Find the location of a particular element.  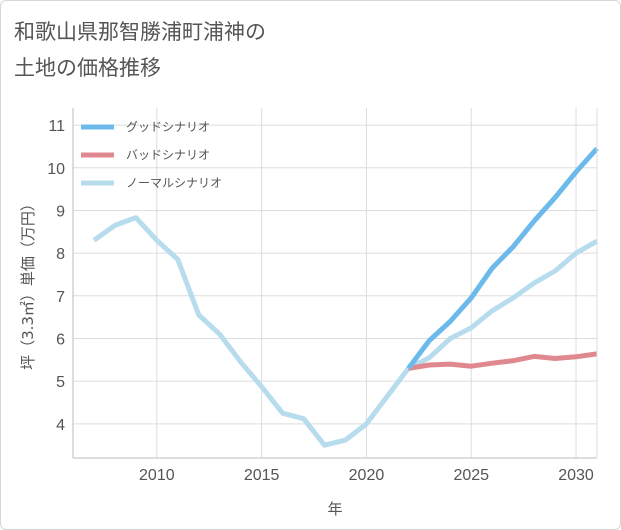

chart-title-line-1: 和歌山県那智勝浦町浦神の is located at coordinates (140, 32).